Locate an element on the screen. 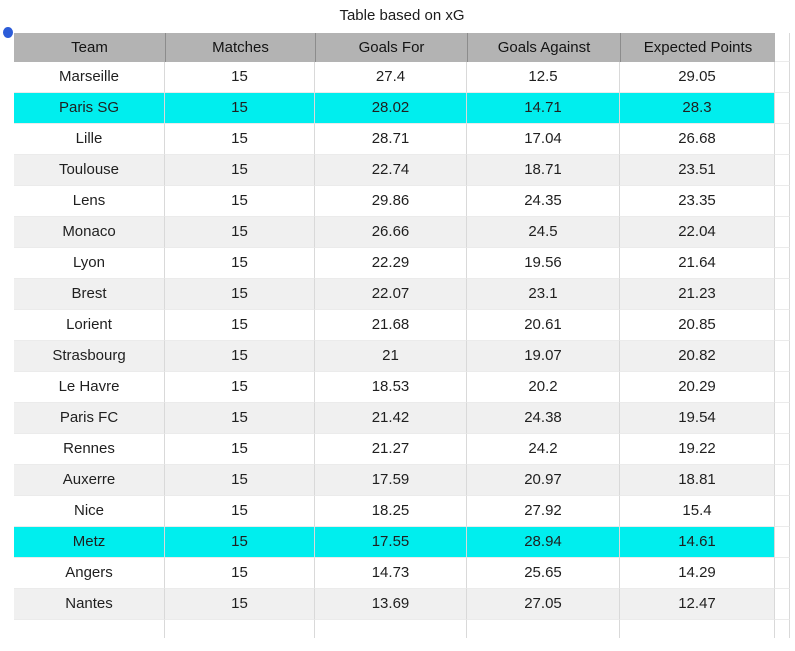 This screenshot has width=795, height=651. goals-for-cell: 13.69 is located at coordinates (391, 604).